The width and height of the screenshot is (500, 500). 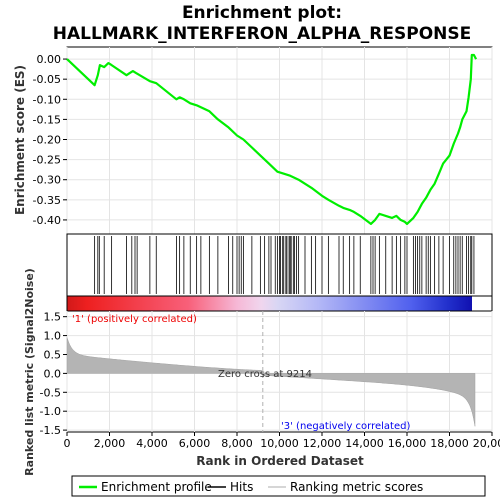 I want to click on x-tick-label: 0, so click(x=67, y=443).